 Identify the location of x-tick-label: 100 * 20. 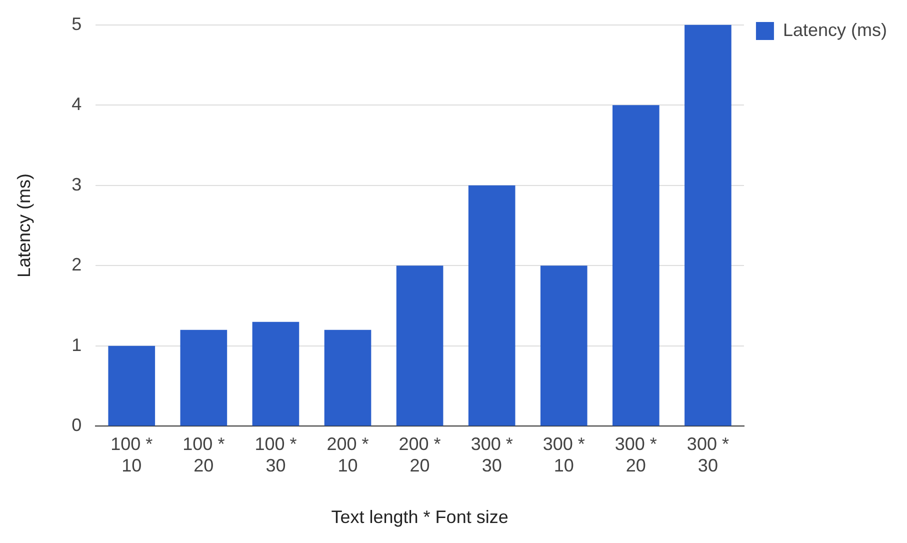
(203, 455).